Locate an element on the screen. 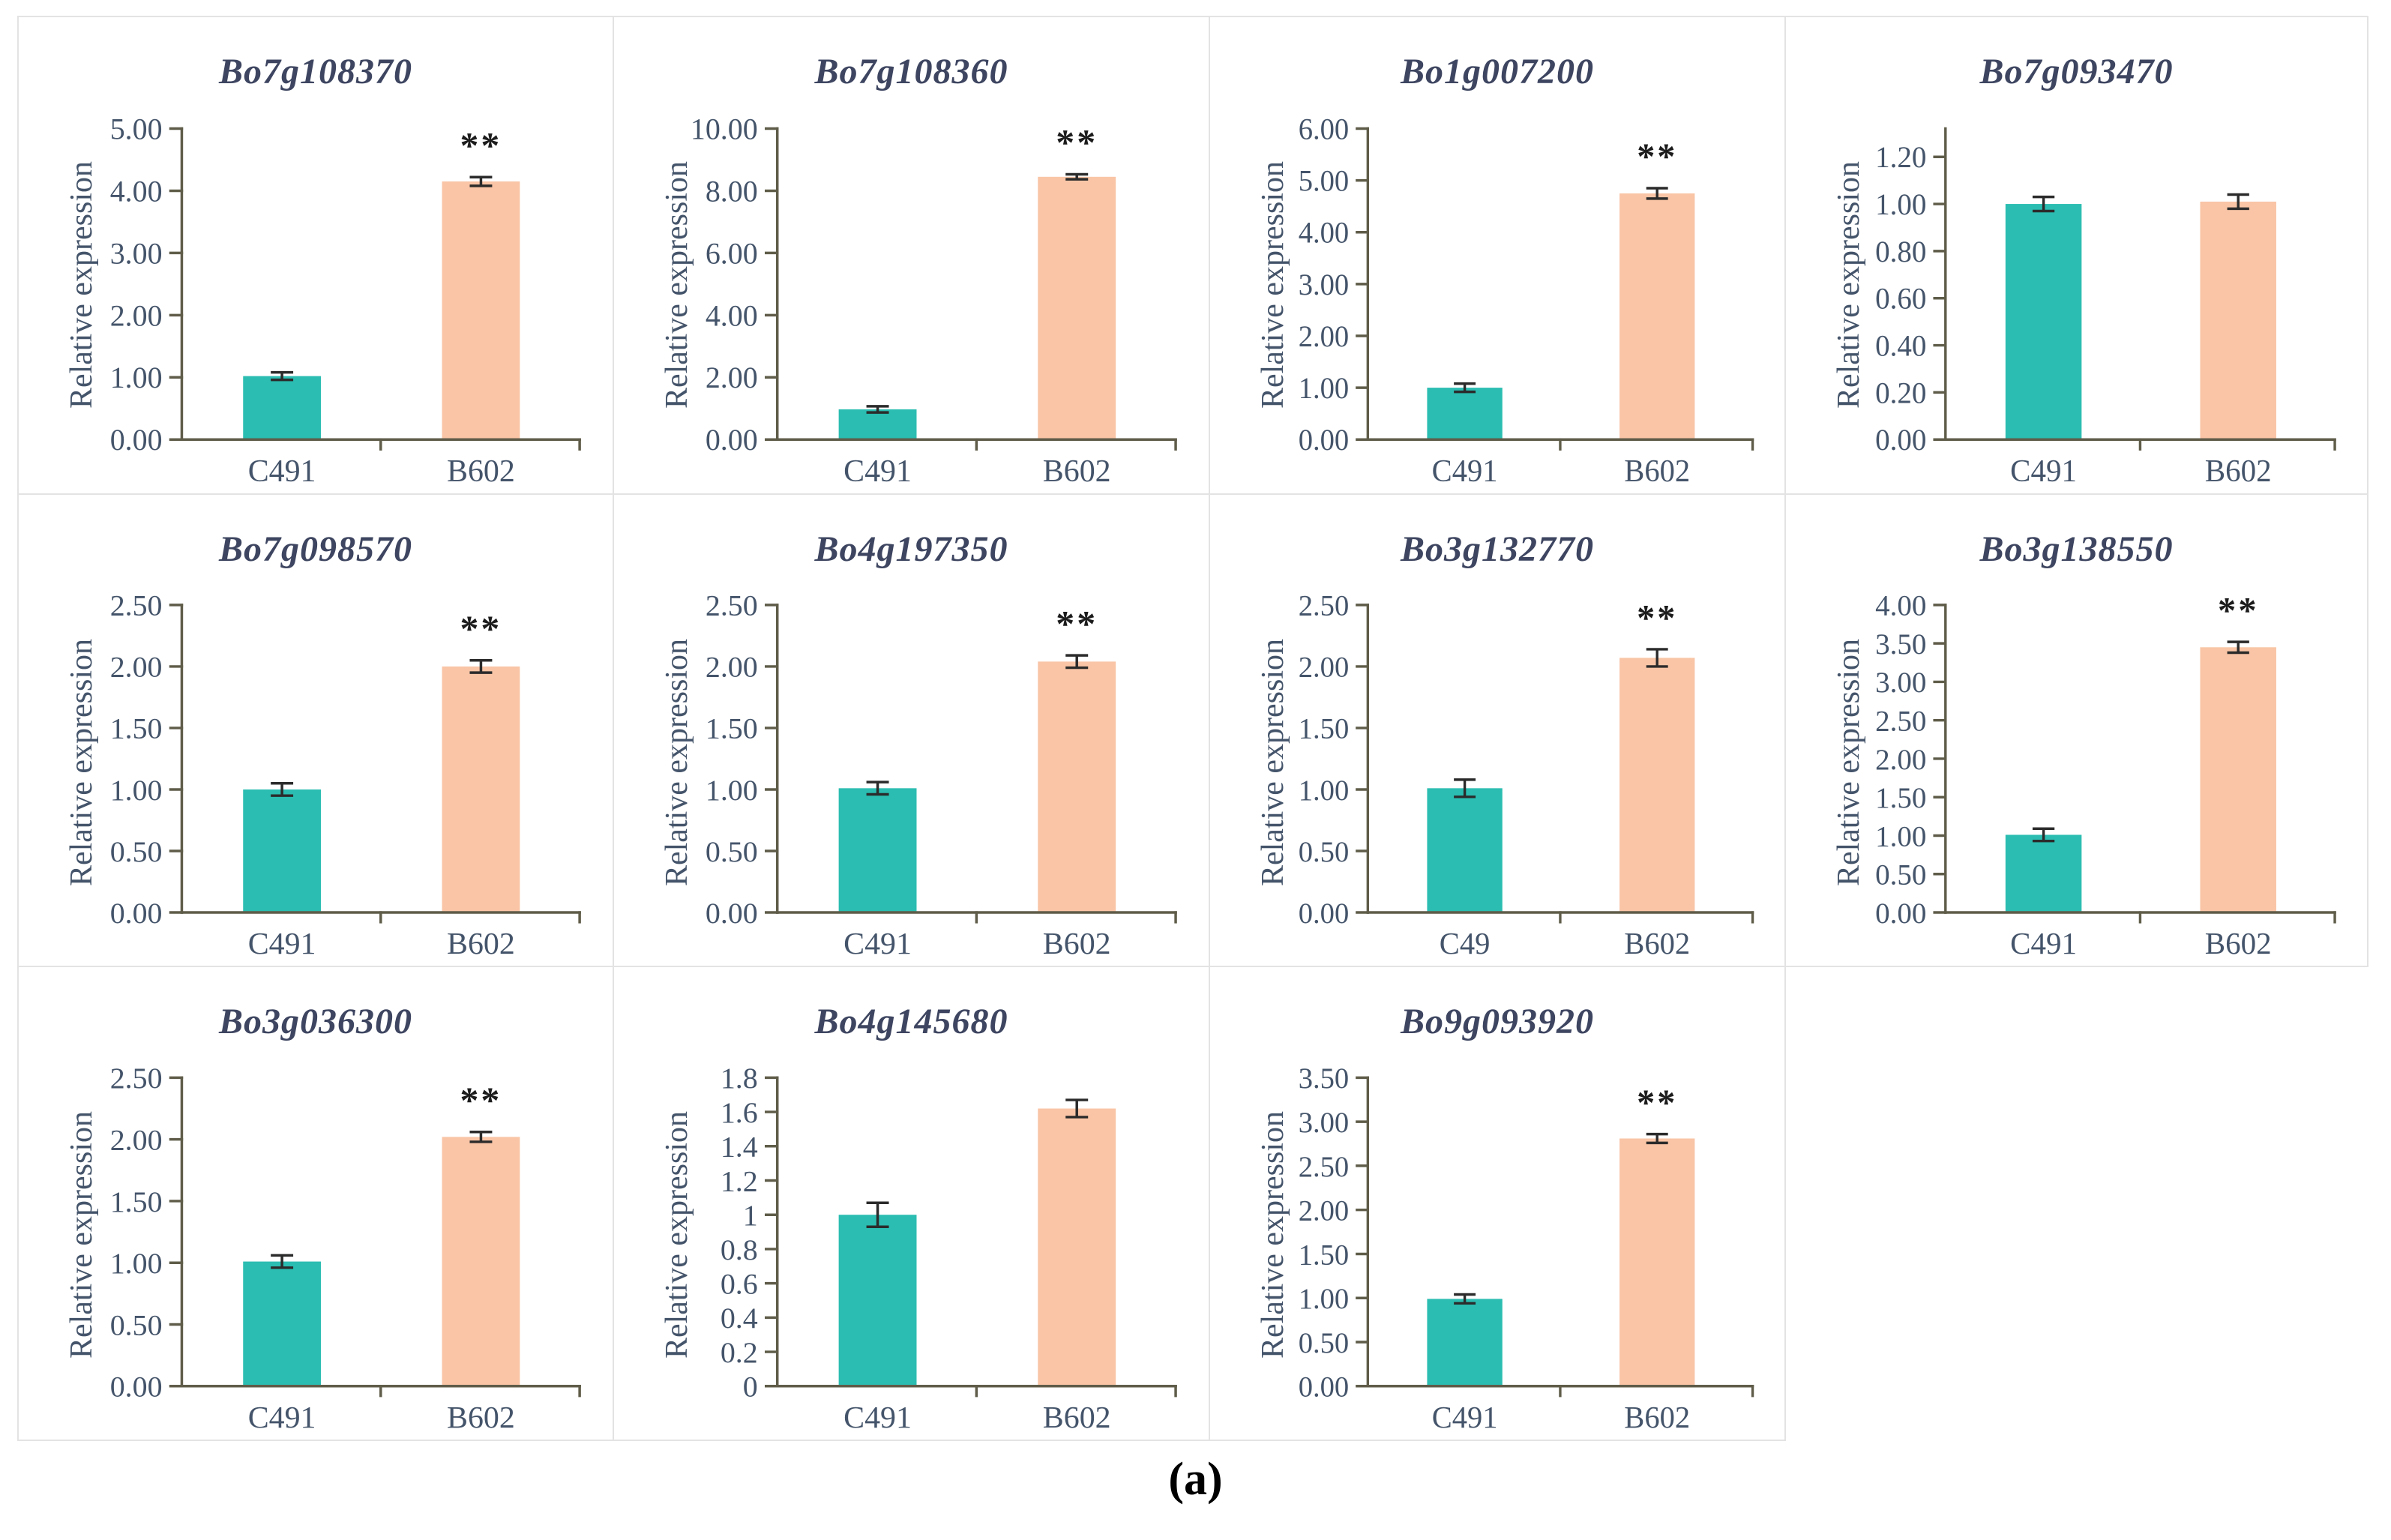 The height and width of the screenshot is (1540, 2391). y-tick-label: 0.20 is located at coordinates (1900, 392).